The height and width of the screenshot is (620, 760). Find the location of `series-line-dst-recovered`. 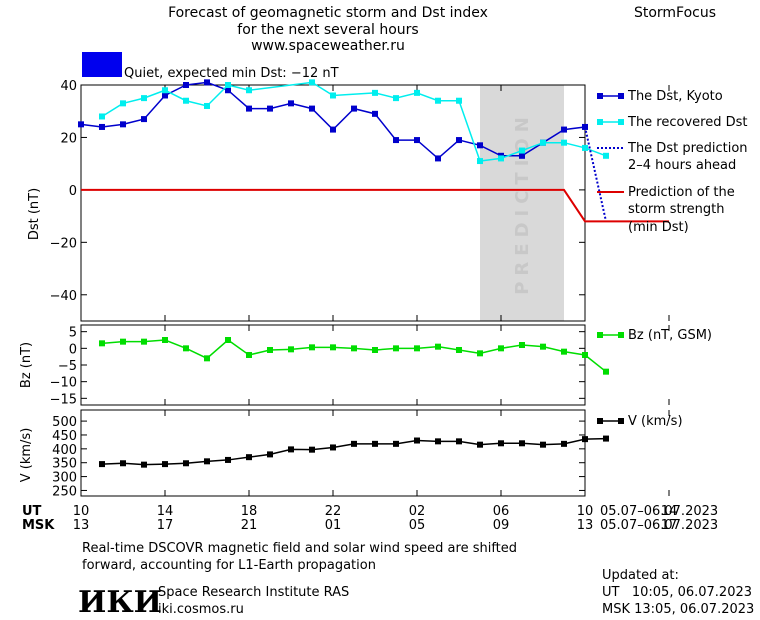

series-line-dst-recovered is located at coordinates (354, 121).